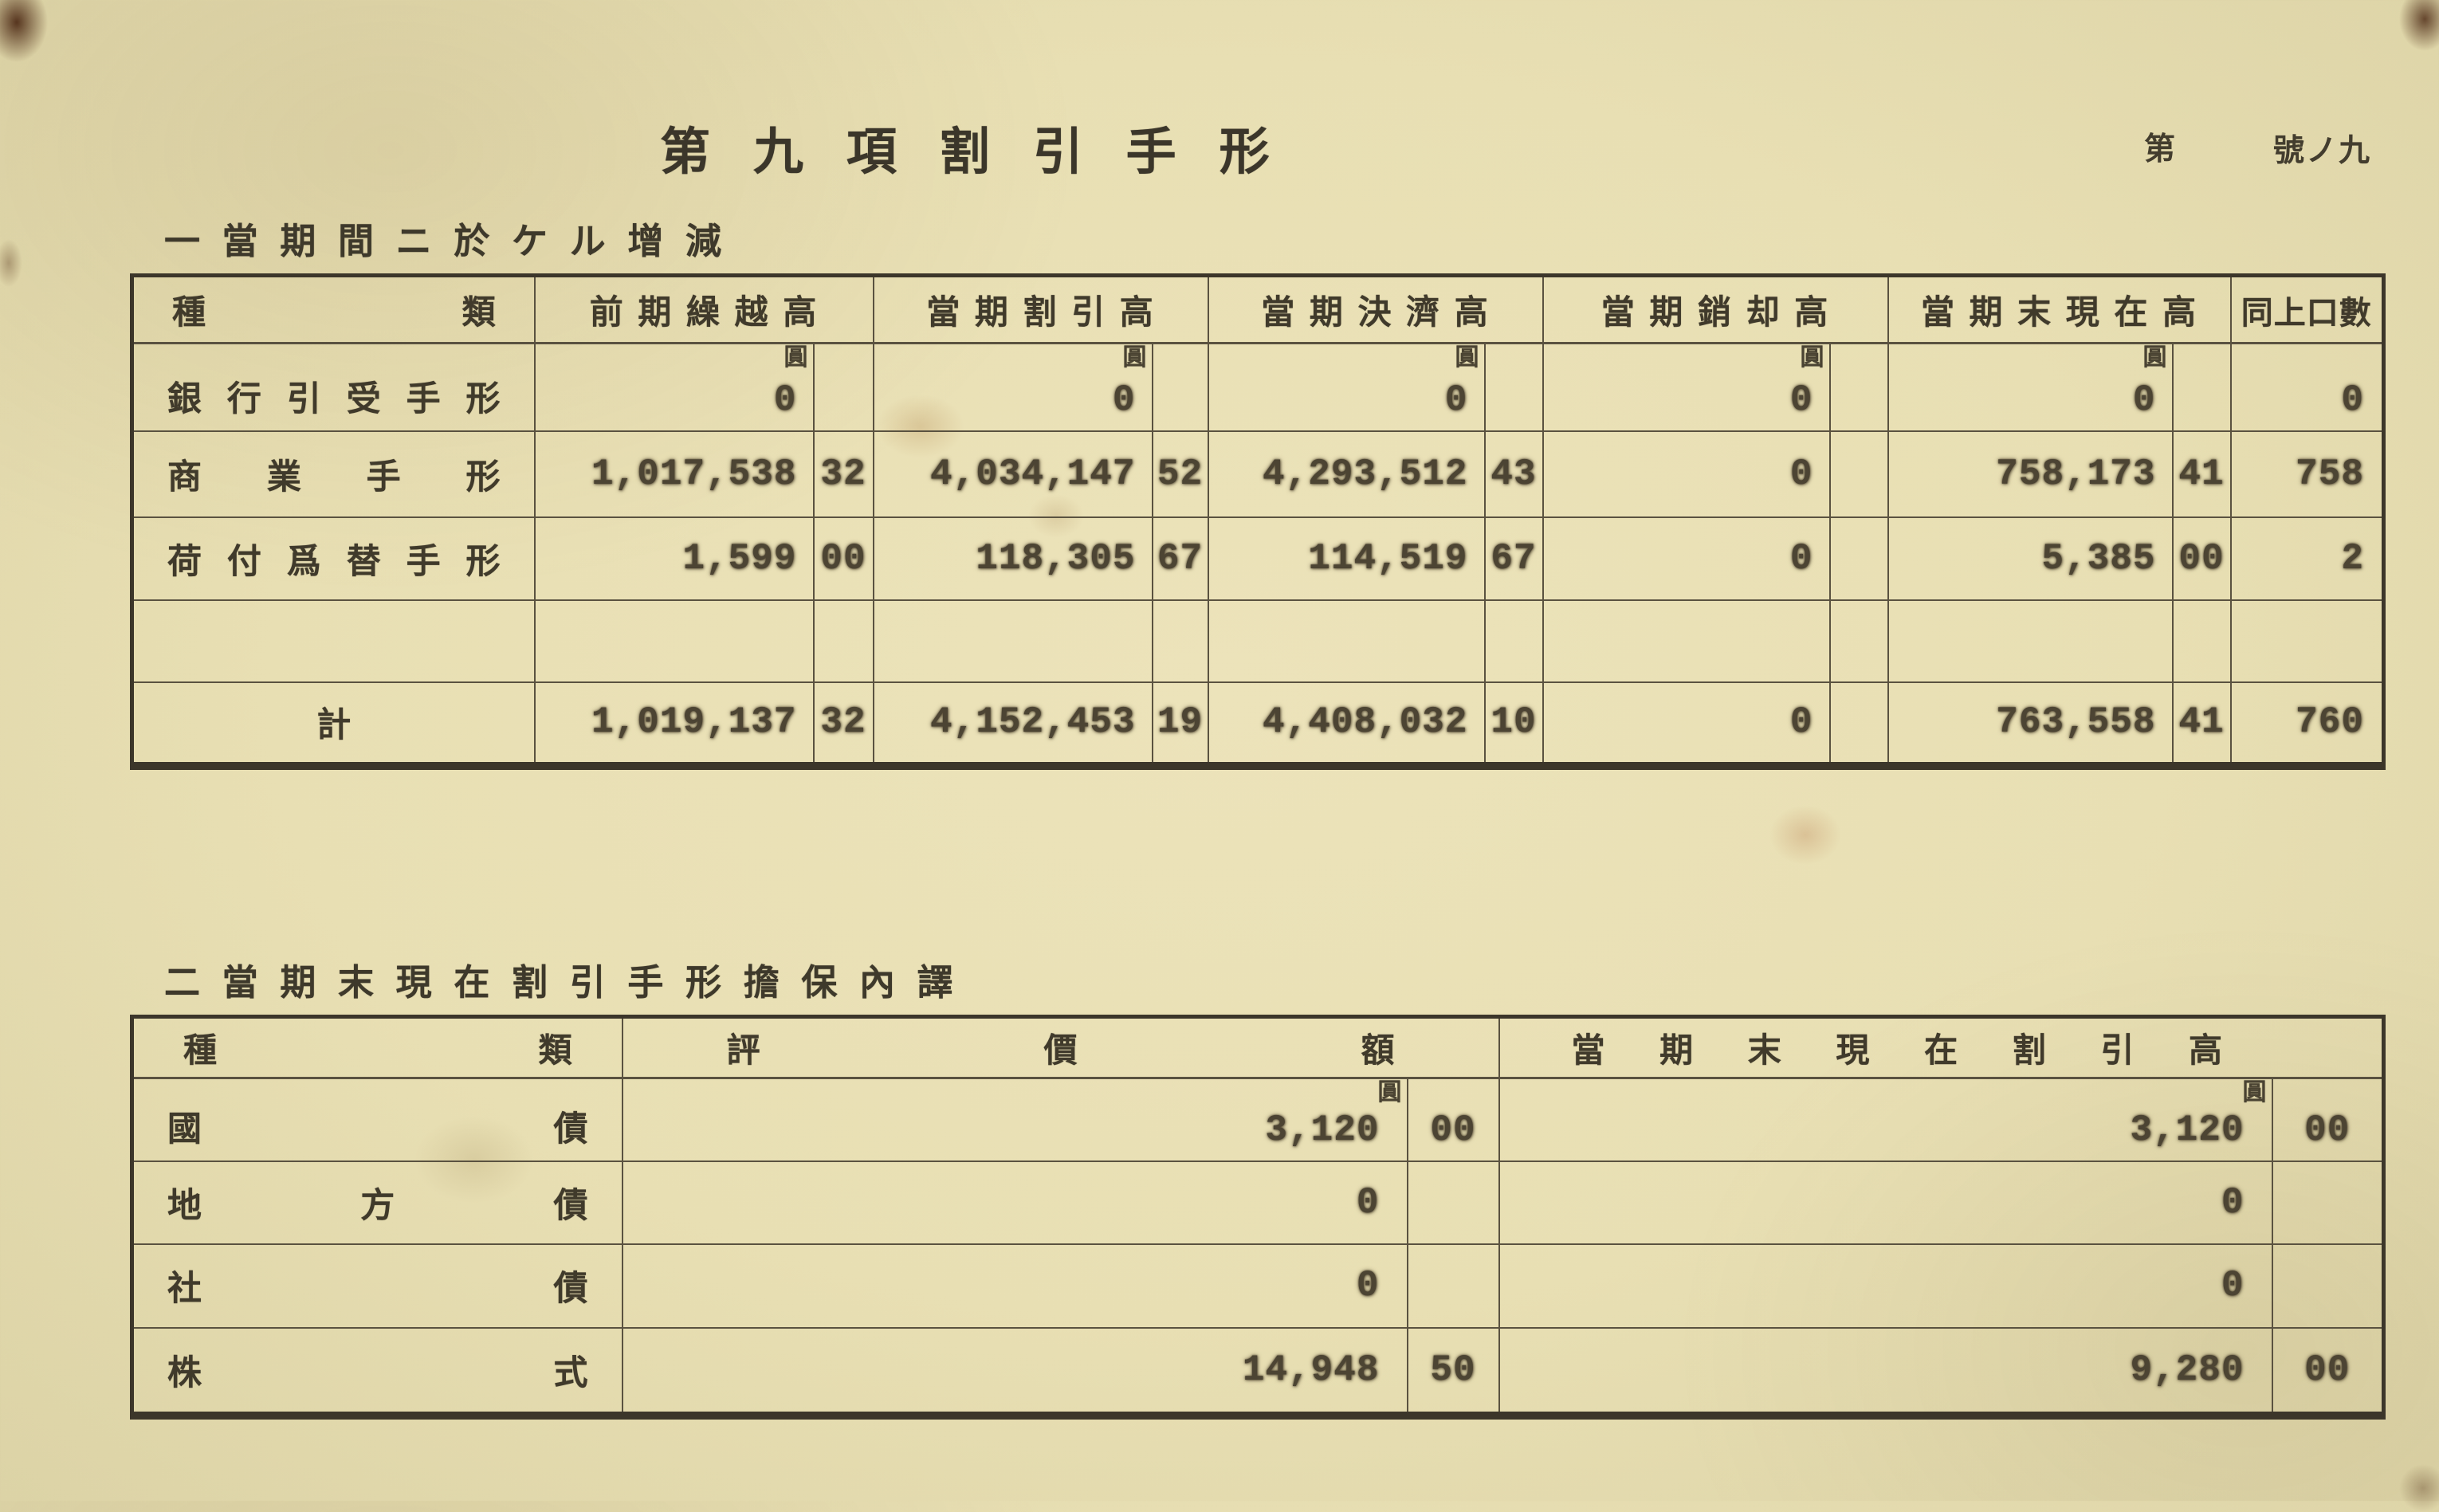  Describe the element at coordinates (2330, 722) in the screenshot. I see `cell-number: 760` at that location.